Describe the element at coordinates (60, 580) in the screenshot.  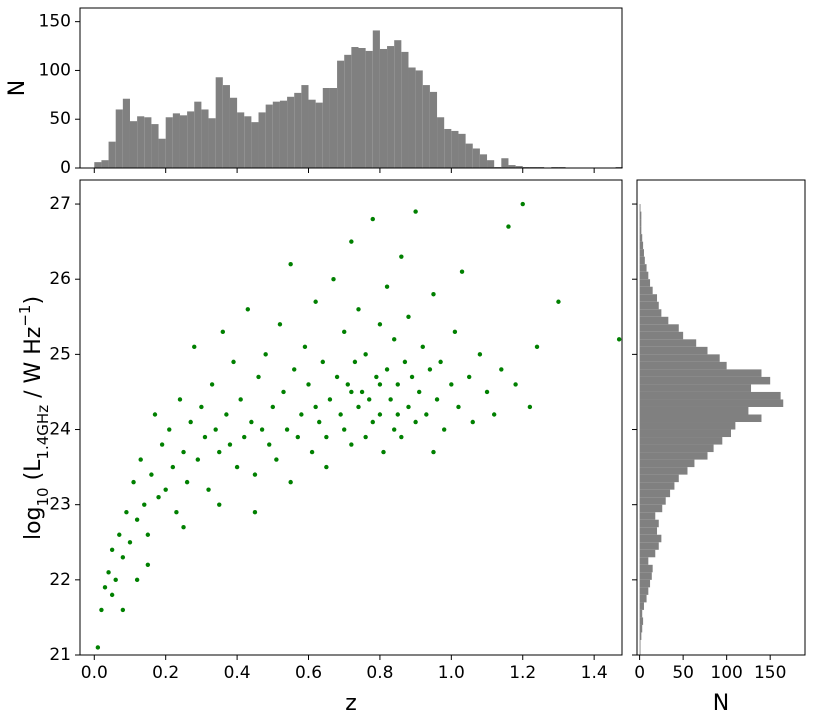
I see `y-tick-label: 22` at that location.